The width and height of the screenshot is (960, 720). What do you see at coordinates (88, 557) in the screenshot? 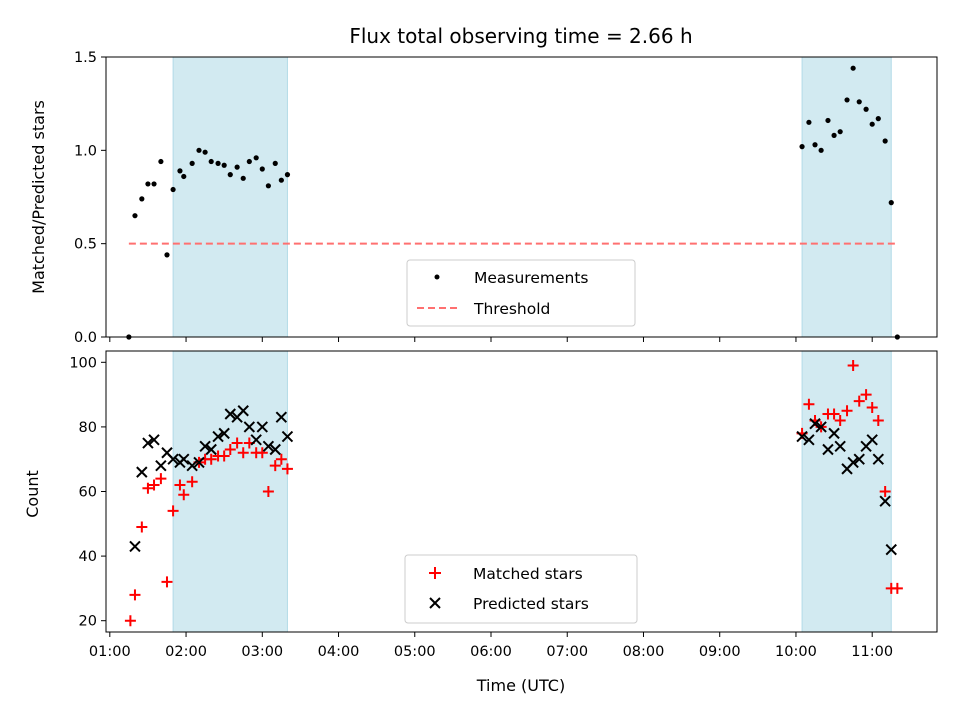
I see `bottom-y-tick-label: 40` at bounding box center [88, 557].